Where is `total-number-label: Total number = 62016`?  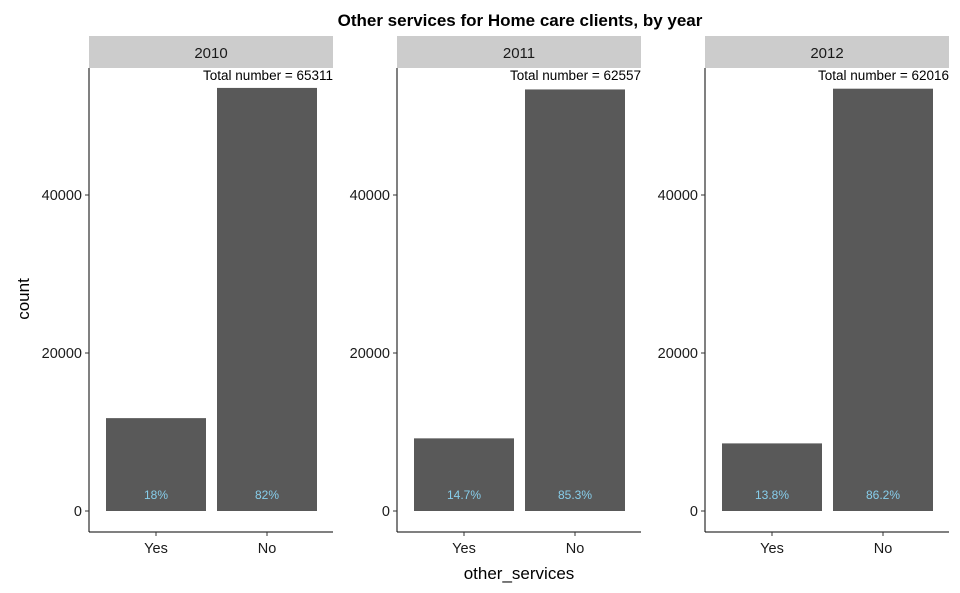 total-number-label: Total number = 62016 is located at coordinates (883, 75).